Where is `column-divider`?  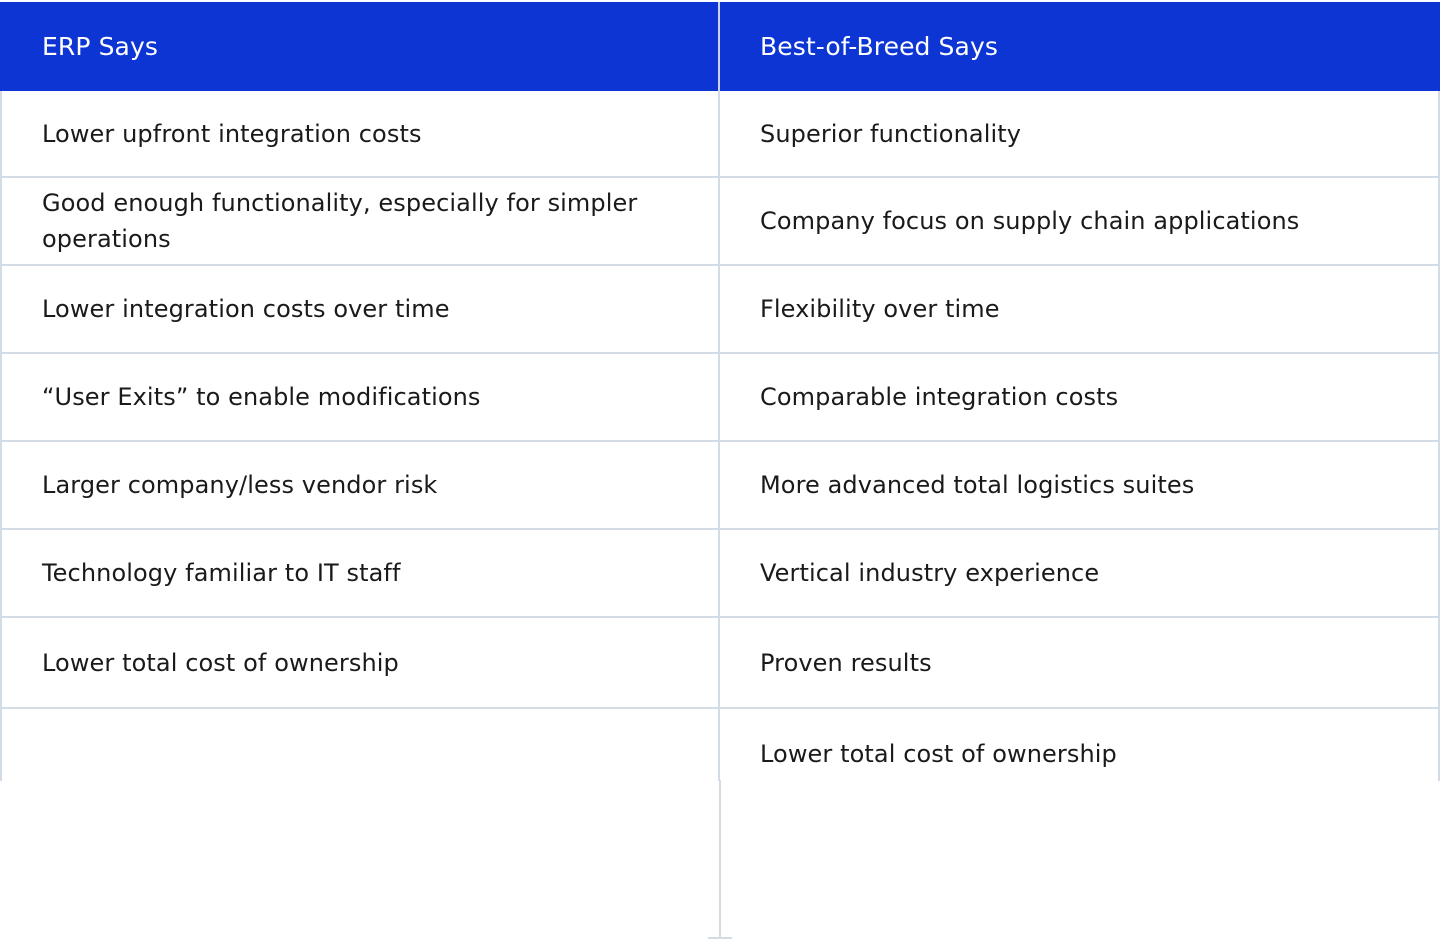 column-divider is located at coordinates (720, 859).